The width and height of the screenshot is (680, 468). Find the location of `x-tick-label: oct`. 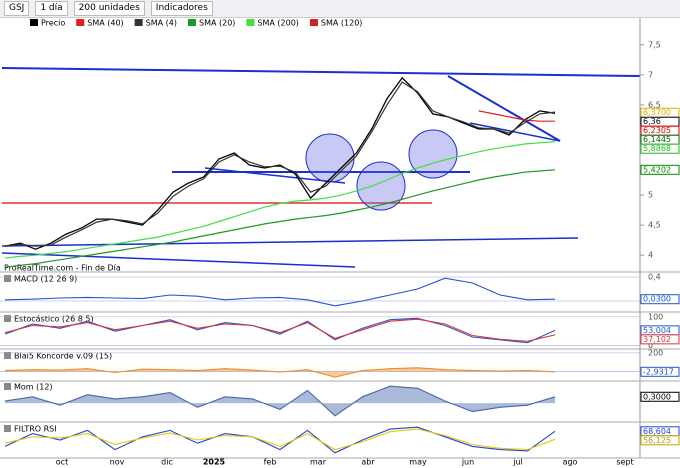

x-tick-label: oct is located at coordinates (62, 462).